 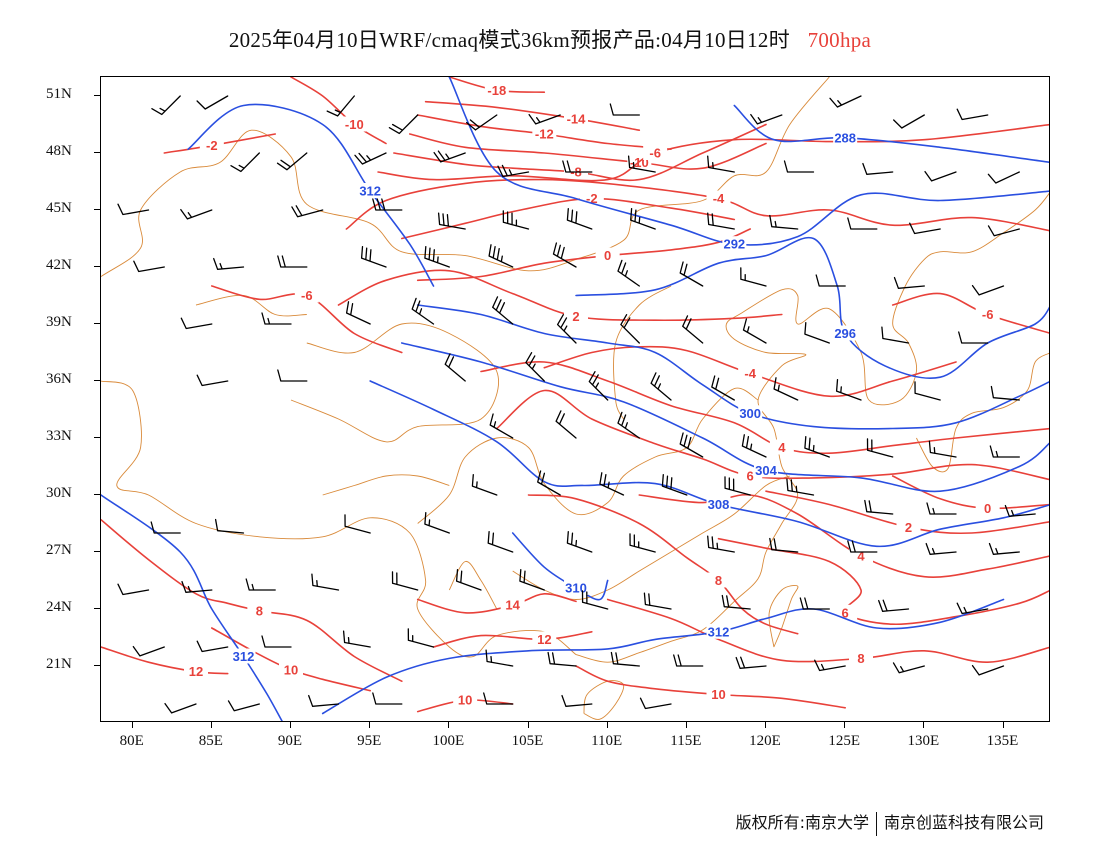 What do you see at coordinates (861, 555) in the screenshot?
I see `isotherm-label: 4` at bounding box center [861, 555].